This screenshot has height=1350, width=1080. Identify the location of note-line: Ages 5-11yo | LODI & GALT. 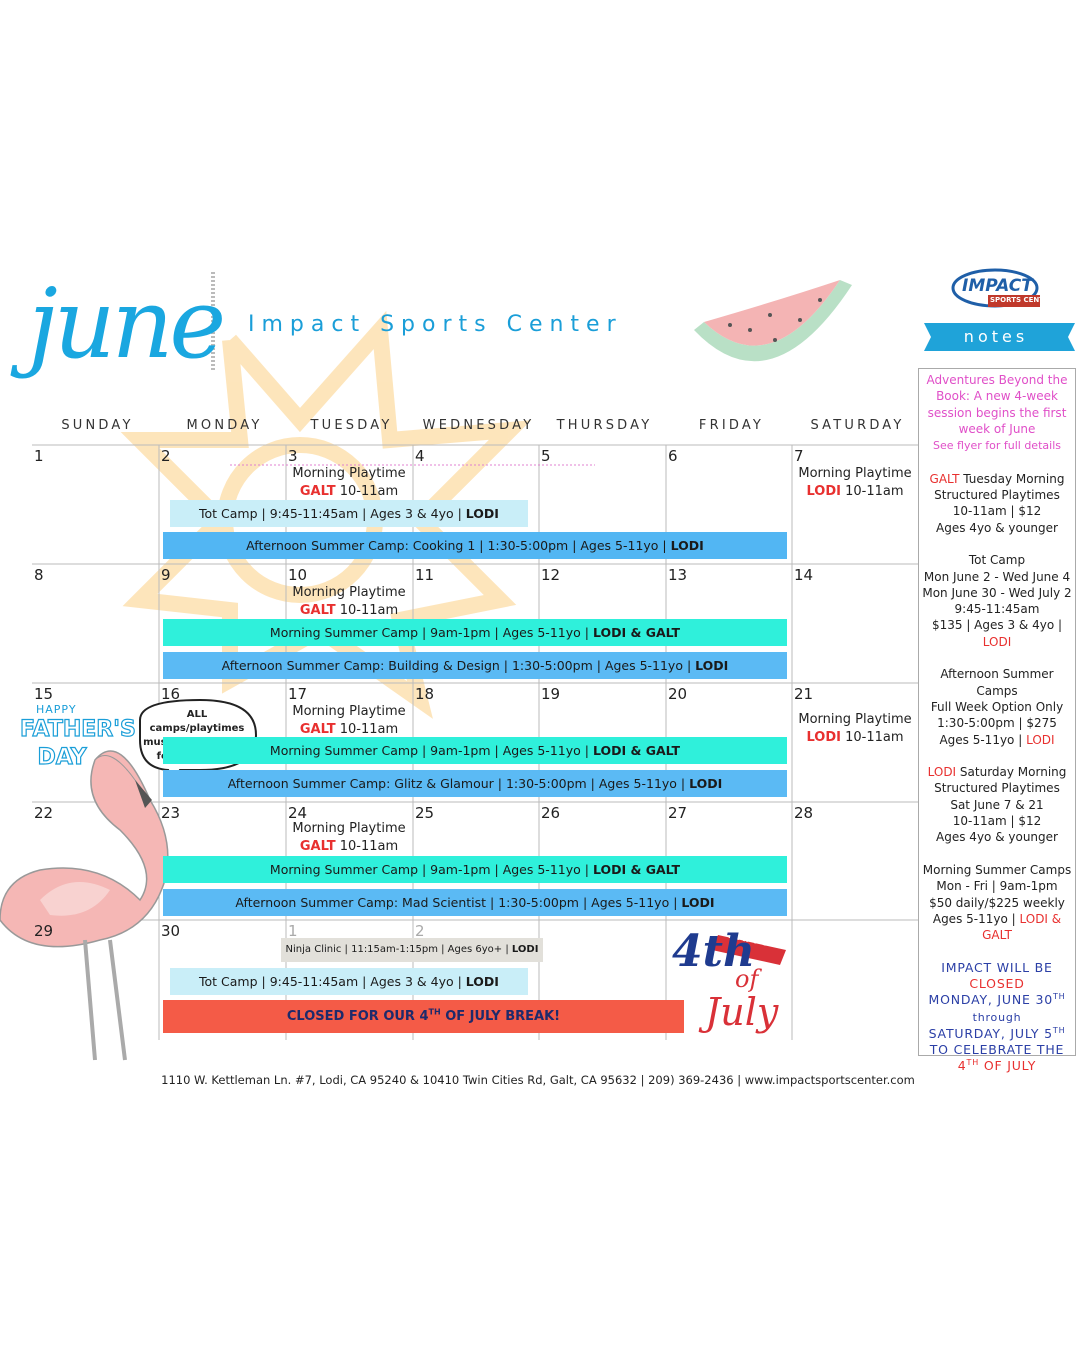
(997, 927).